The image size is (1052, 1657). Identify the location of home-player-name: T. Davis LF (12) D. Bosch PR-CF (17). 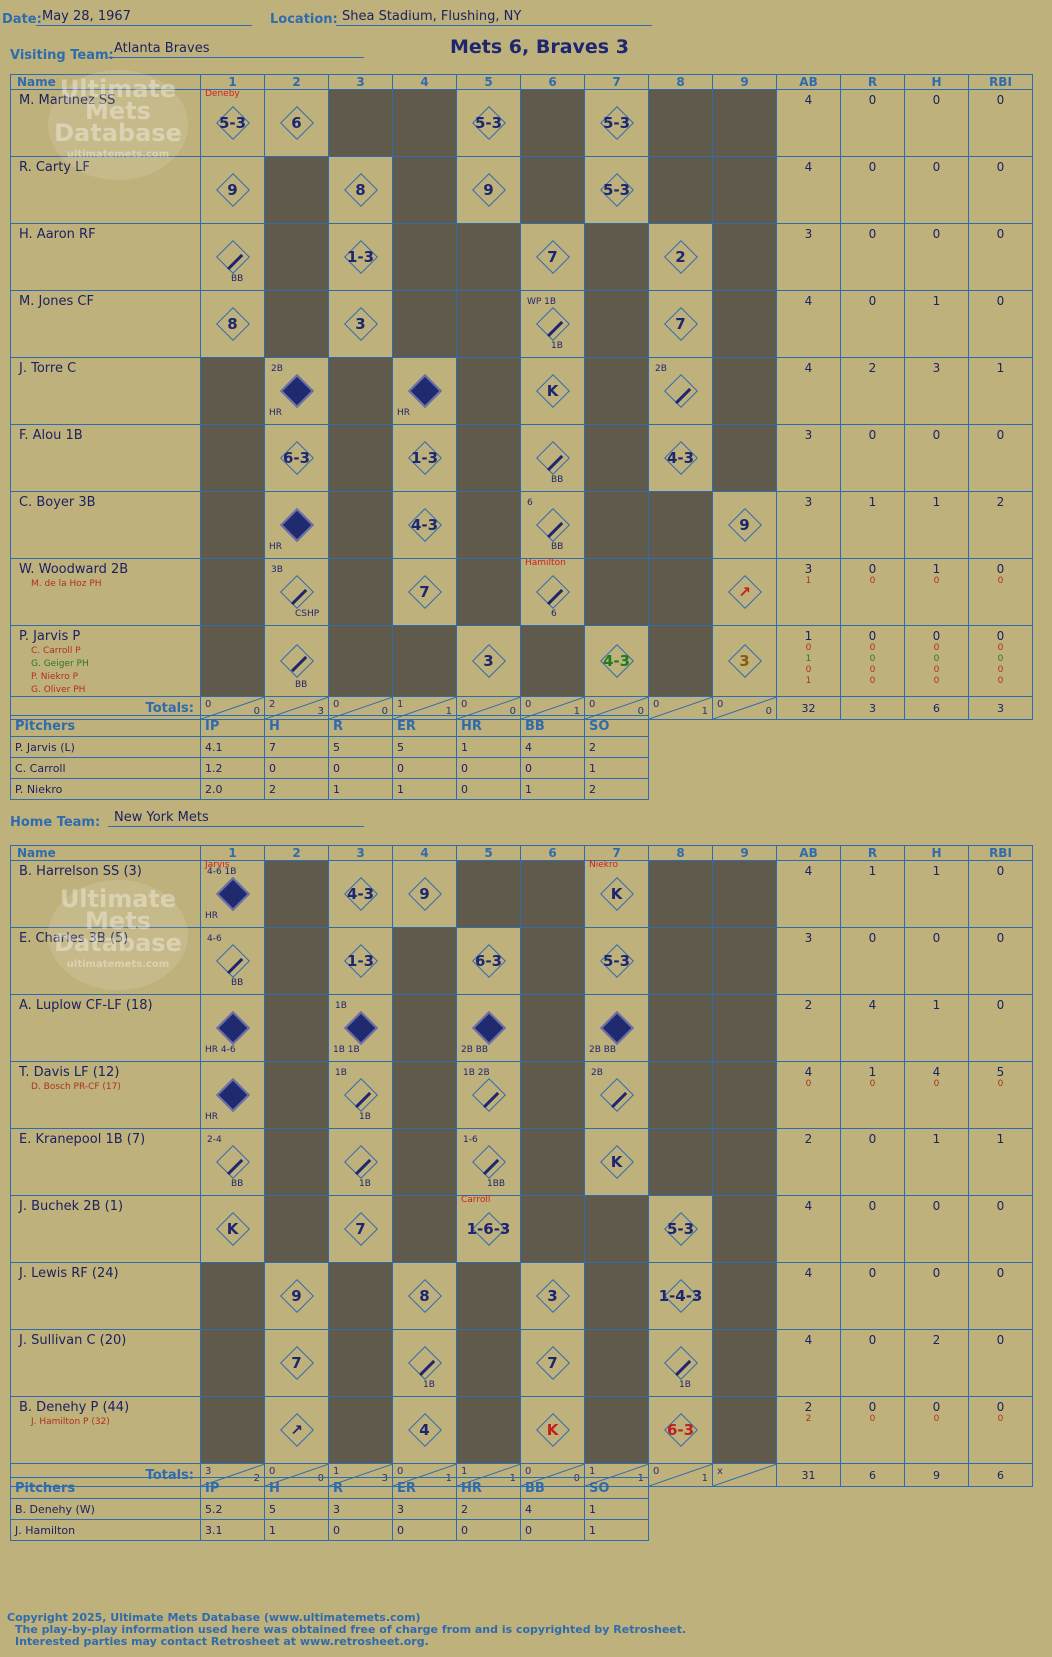
(105, 1095).